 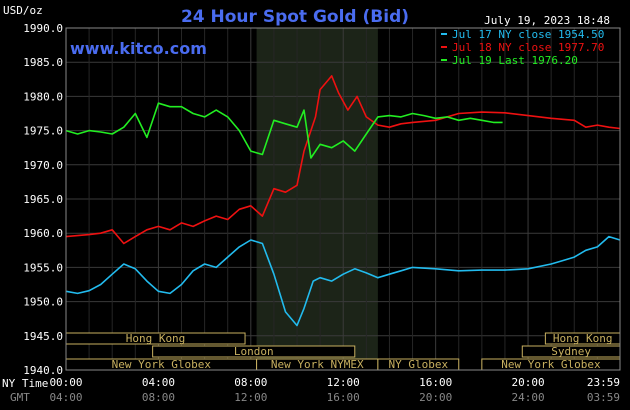 I want to click on x-tick-label-gmt: 04:00, so click(x=65, y=397).